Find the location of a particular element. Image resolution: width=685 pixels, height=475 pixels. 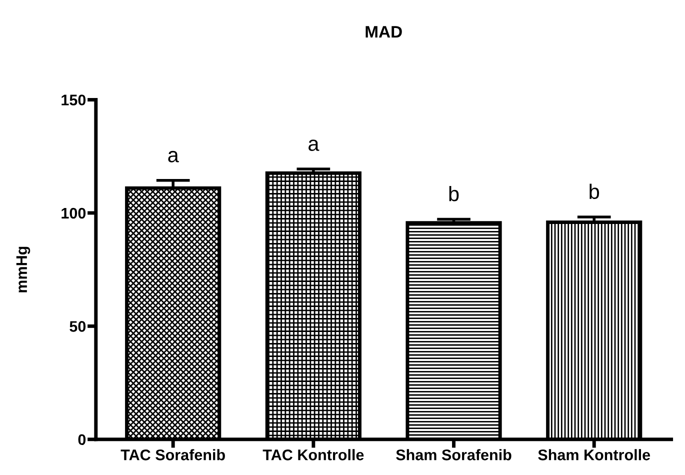

y-tick-label: 150 is located at coordinates (74, 100).